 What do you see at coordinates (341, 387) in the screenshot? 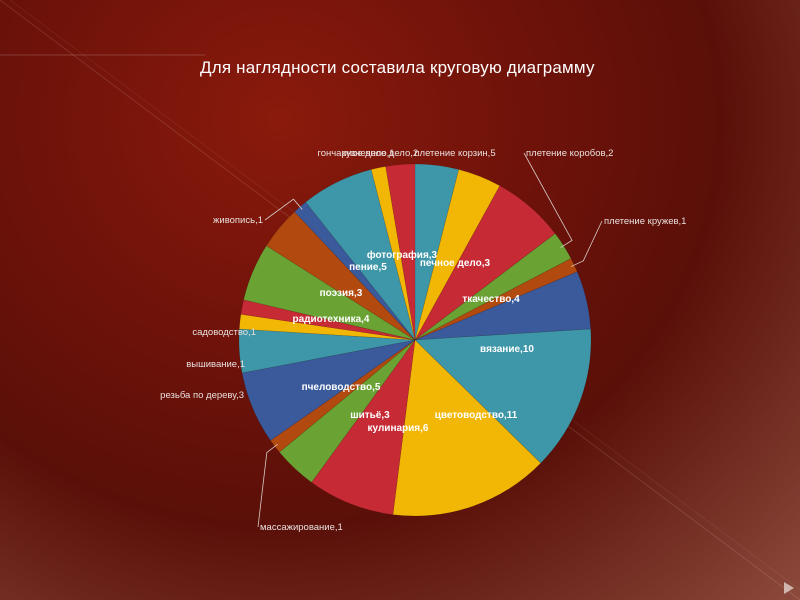
I see `pie-slice-label: пчеловодство,5` at bounding box center [341, 387].